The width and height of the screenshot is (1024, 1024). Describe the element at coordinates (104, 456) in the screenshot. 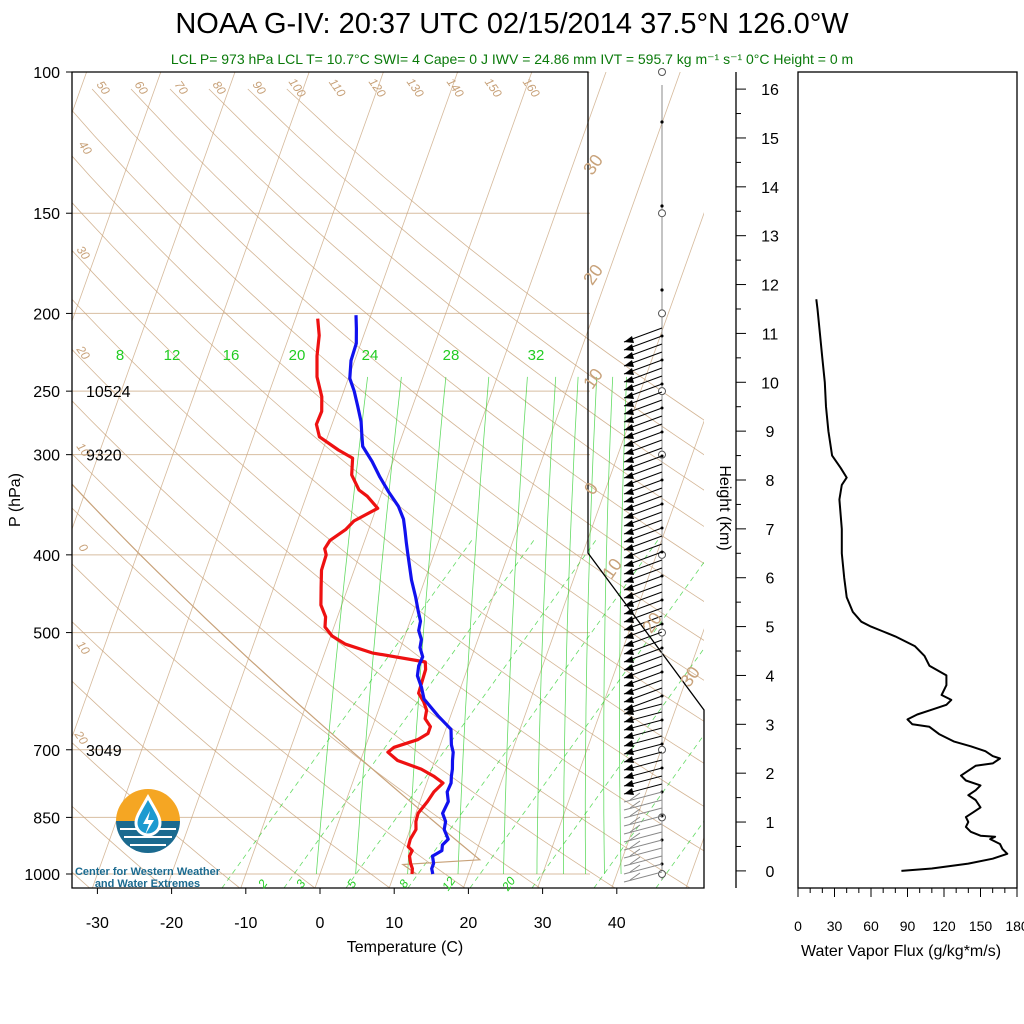

I see `height-label: 9320` at that location.